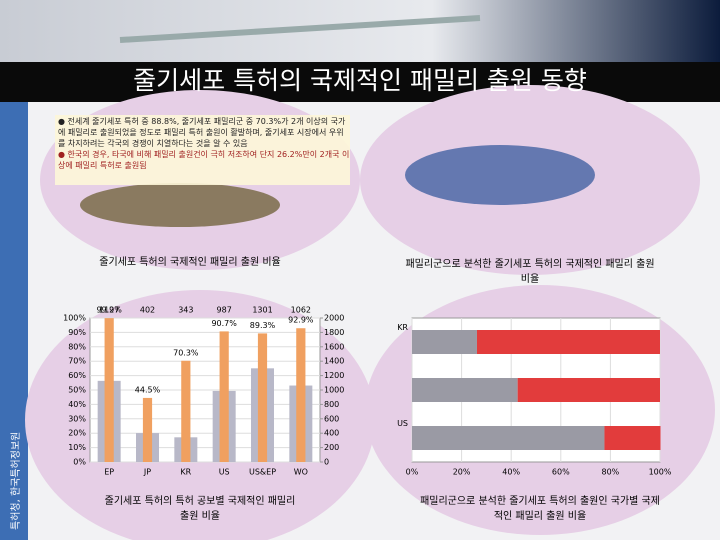 This screenshot has height=540, width=720. What do you see at coordinates (190, 262) in the screenshot?
I see `caption: 줄기세포 특허의 국제적인 패밀리 출원 비율` at bounding box center [190, 262].